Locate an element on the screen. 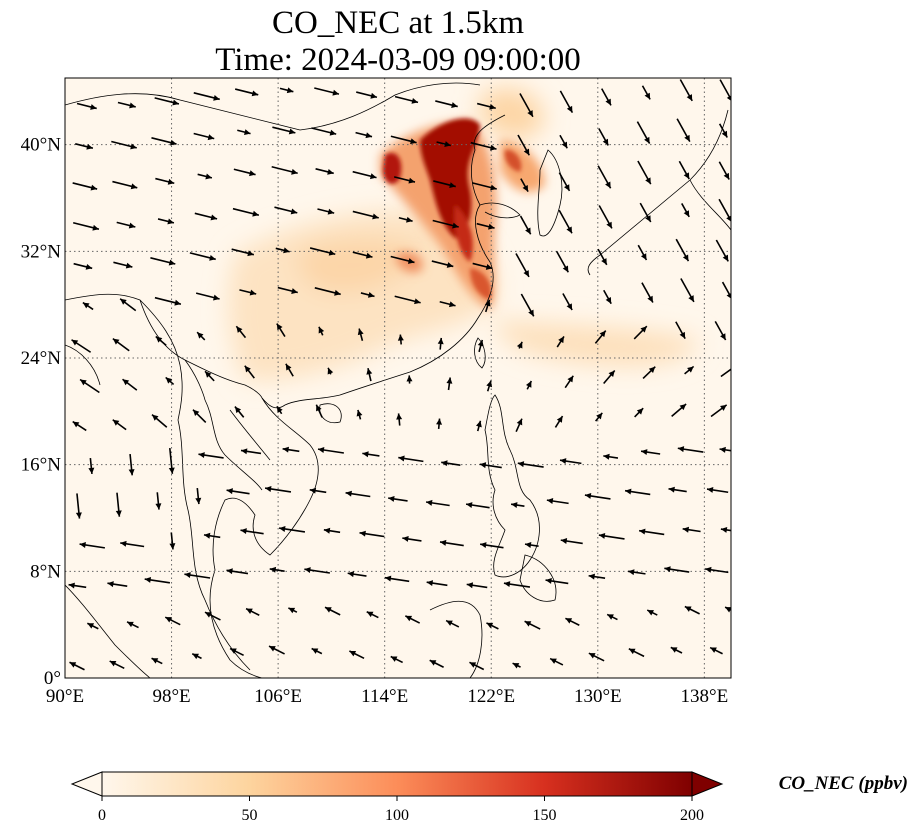 The width and height of the screenshot is (920, 836). colorbar-tick-label: 100 is located at coordinates (397, 815).